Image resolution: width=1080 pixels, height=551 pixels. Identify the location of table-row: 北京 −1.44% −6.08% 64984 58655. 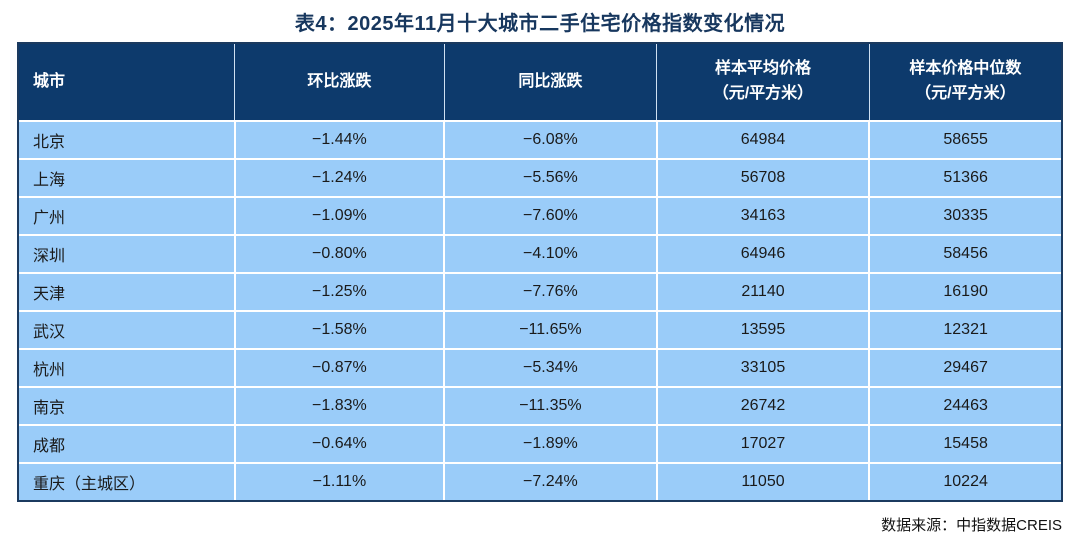
(540, 139).